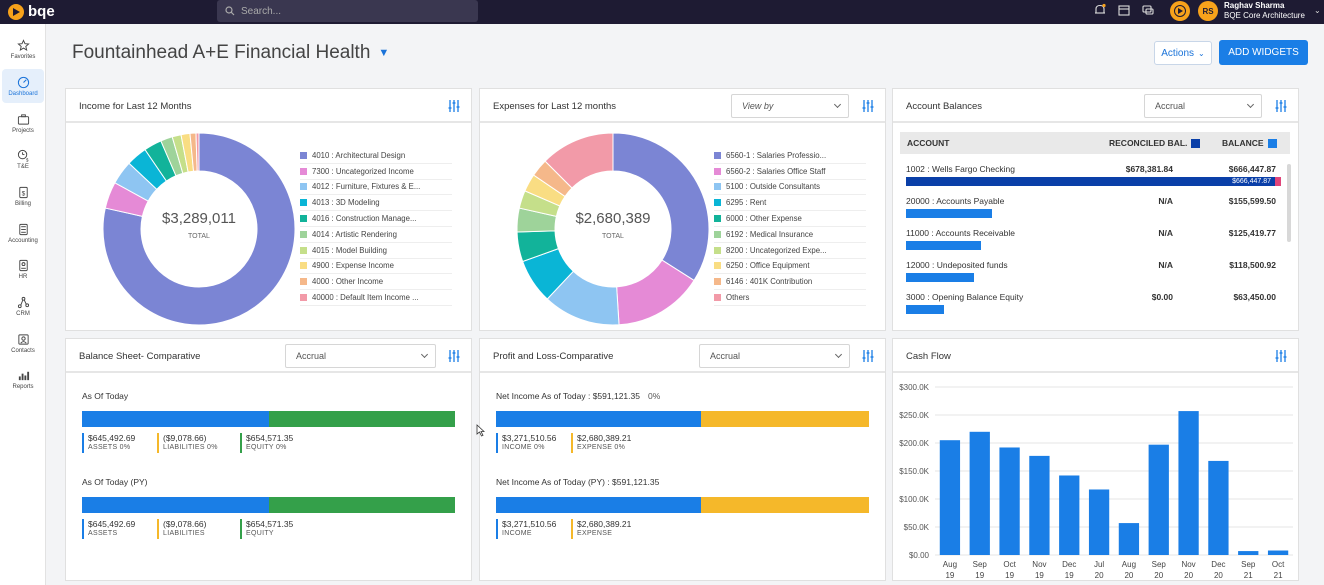 The width and height of the screenshot is (1324, 585). I want to click on stat-label: LIABILITIES, so click(184, 533).